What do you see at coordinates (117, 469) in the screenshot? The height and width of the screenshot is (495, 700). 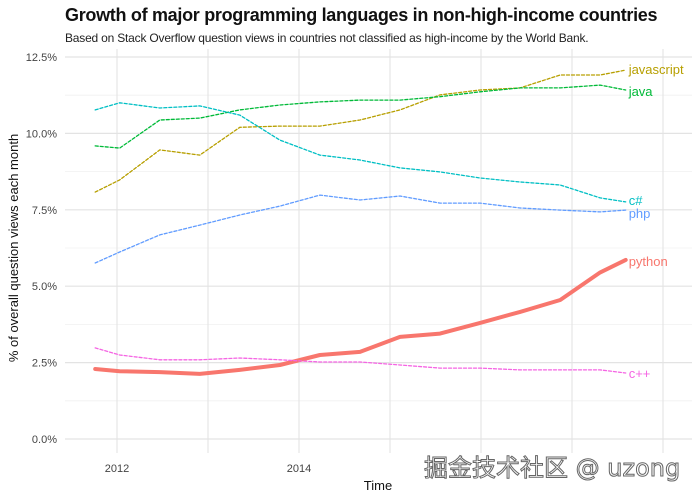 I see `x-tick-label: 2012` at bounding box center [117, 469].